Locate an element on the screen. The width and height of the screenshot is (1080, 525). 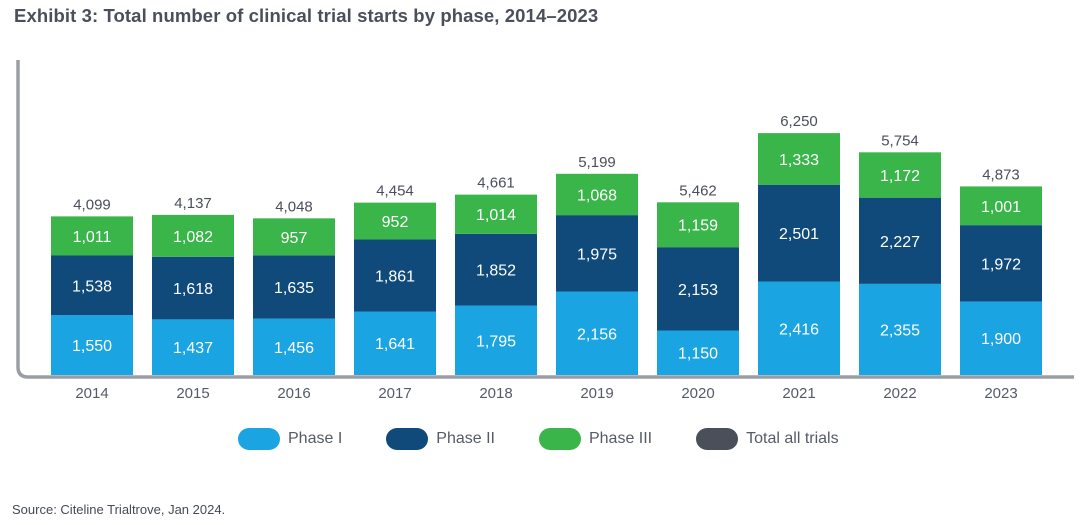
bar-phase-ii-2023 is located at coordinates (1001, 263).